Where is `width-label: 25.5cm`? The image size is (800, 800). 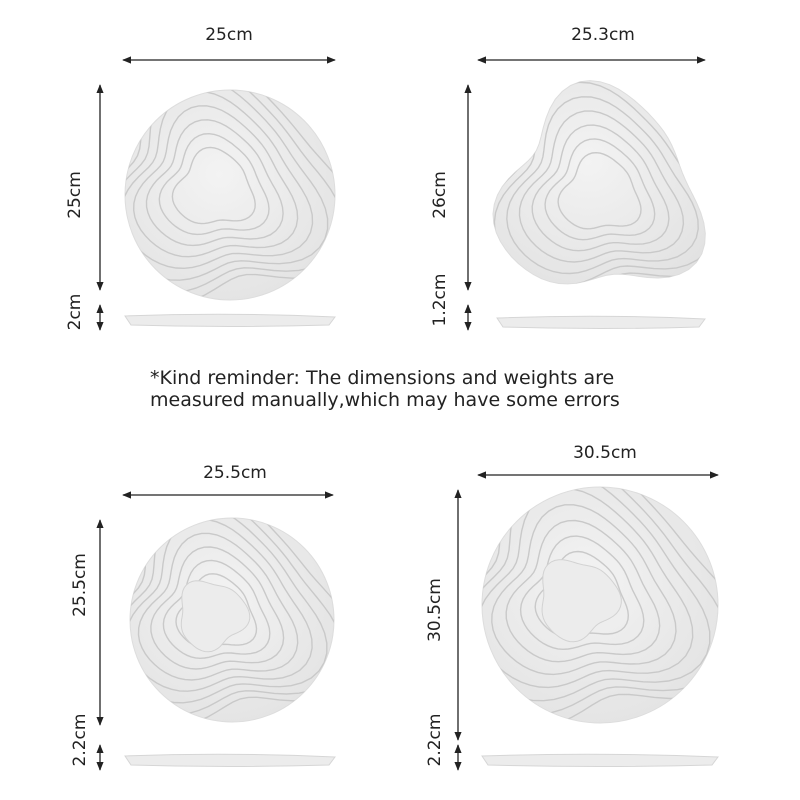
width-label: 25.5cm is located at coordinates (235, 473).